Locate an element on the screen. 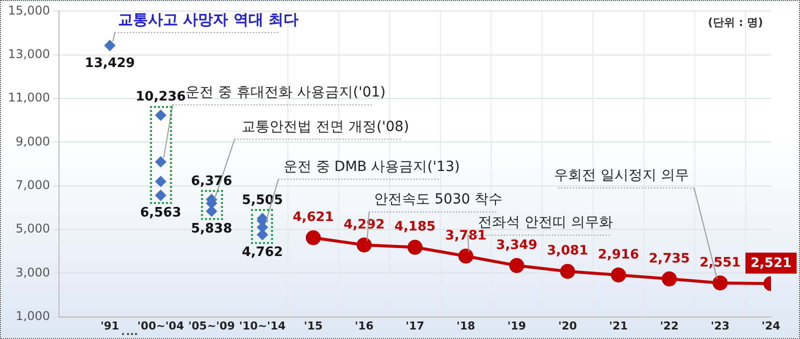 Image resolution: width=800 pixels, height=339 pixels. y-tick-label: 9,000 is located at coordinates (33, 141).